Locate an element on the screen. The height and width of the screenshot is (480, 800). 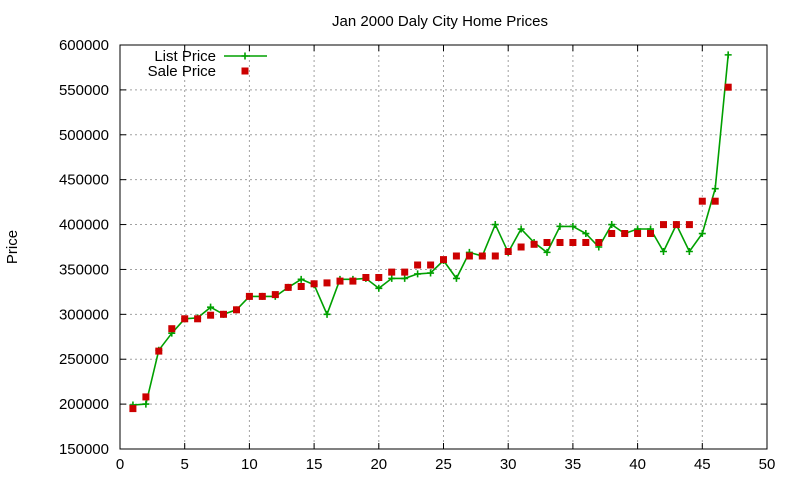
x-tick-label: 10 is located at coordinates (249, 464).